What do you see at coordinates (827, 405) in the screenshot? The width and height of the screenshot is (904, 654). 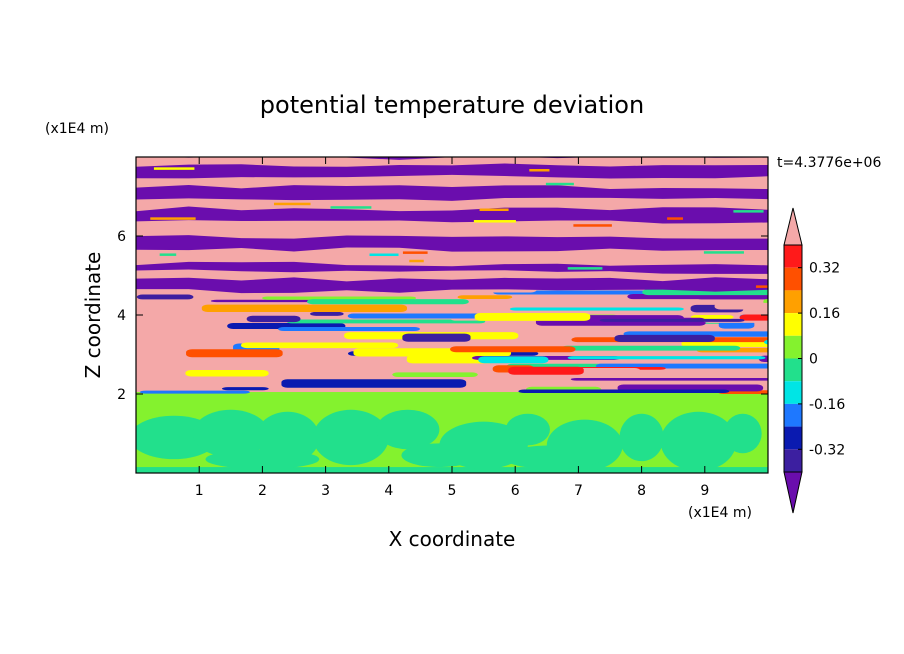 I see `colorbar-tick-label: -0.16` at bounding box center [827, 405].